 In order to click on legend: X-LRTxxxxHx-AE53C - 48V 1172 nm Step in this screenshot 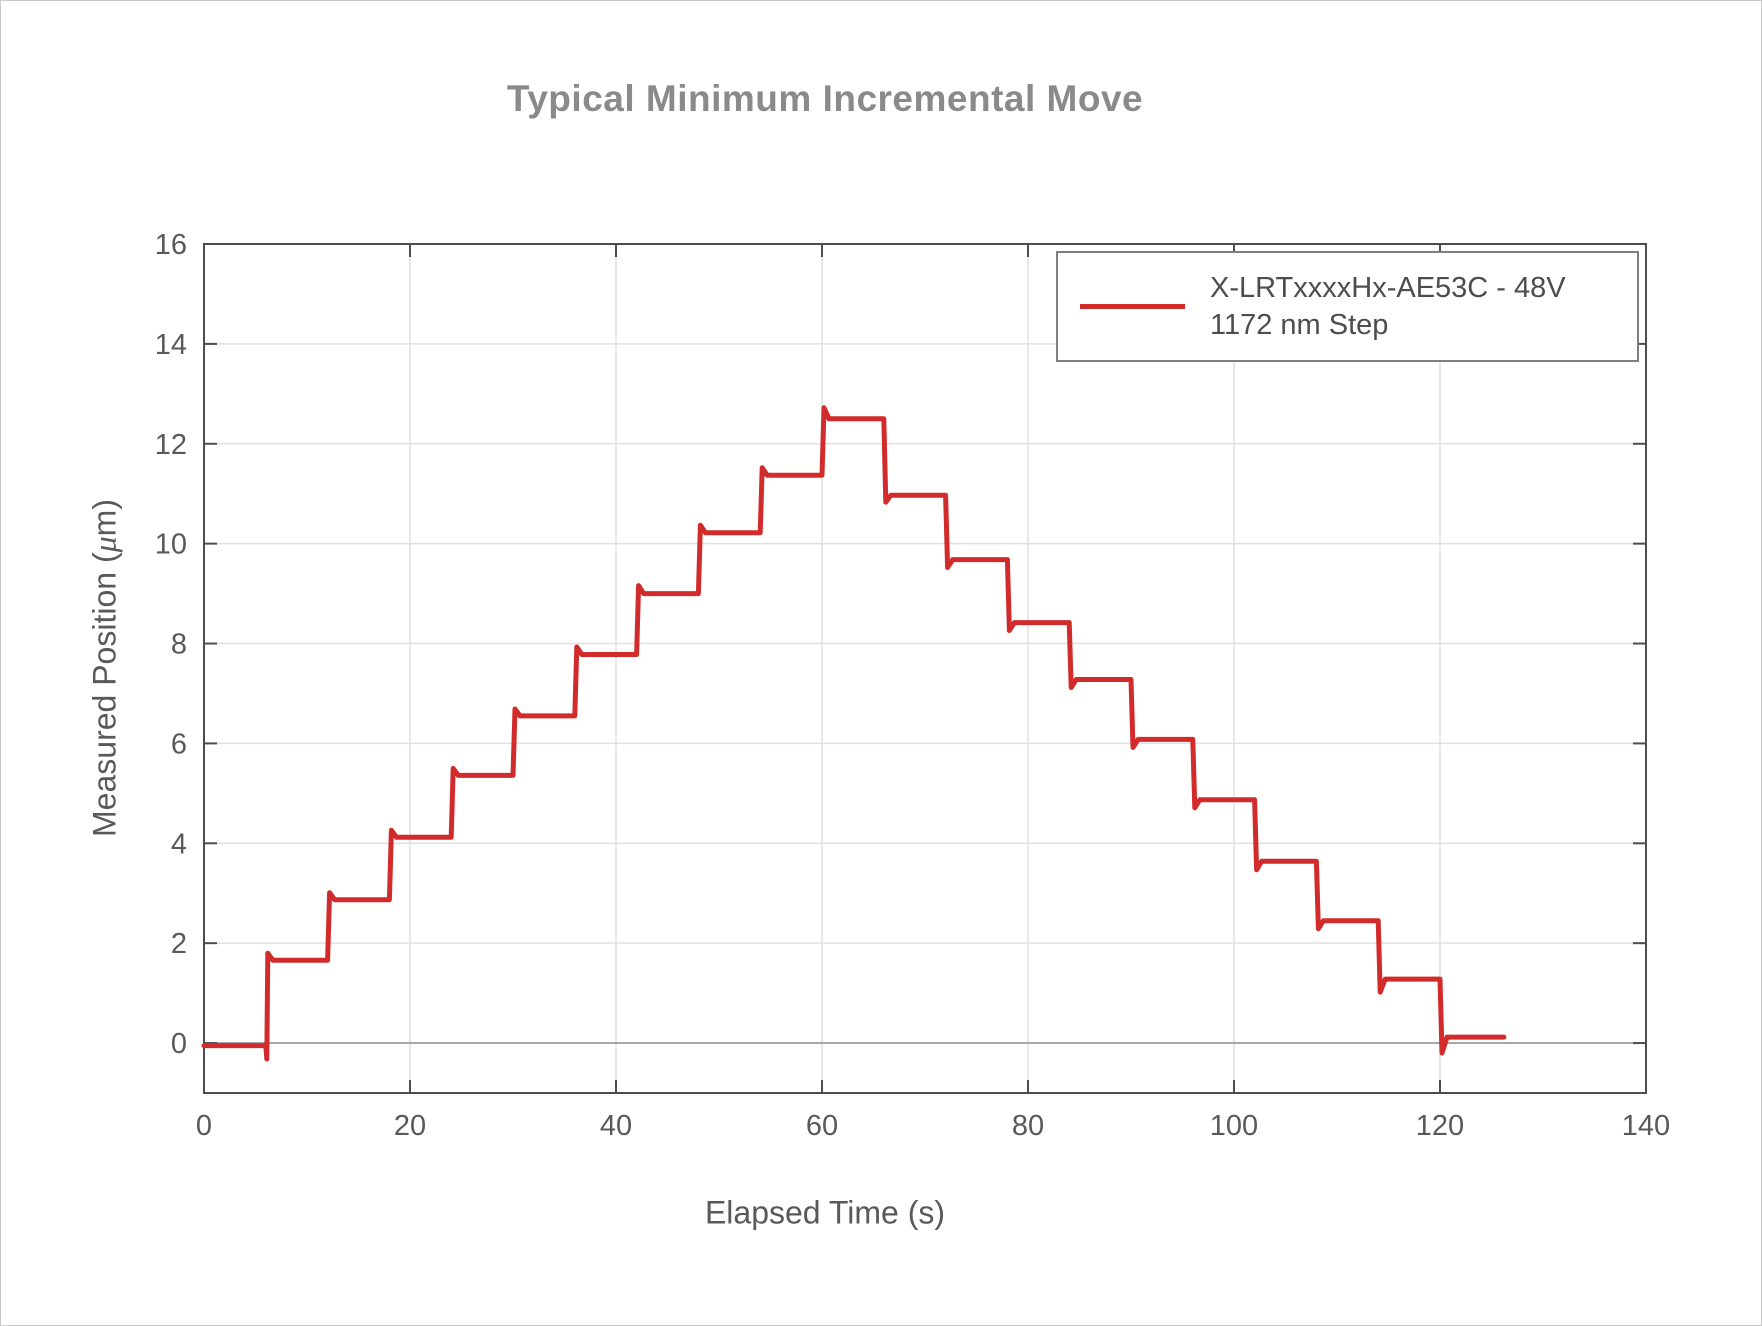, I will do `click(1347, 306)`.